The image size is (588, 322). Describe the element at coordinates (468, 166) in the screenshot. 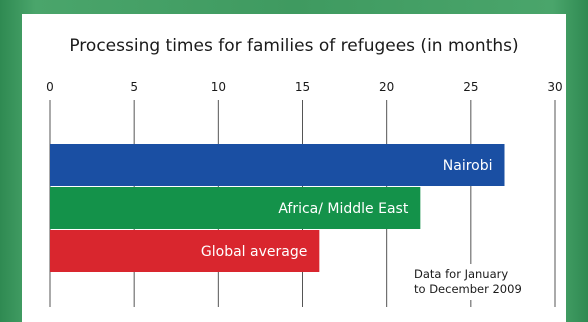

I see `bar-label-0: Nairobi` at that location.